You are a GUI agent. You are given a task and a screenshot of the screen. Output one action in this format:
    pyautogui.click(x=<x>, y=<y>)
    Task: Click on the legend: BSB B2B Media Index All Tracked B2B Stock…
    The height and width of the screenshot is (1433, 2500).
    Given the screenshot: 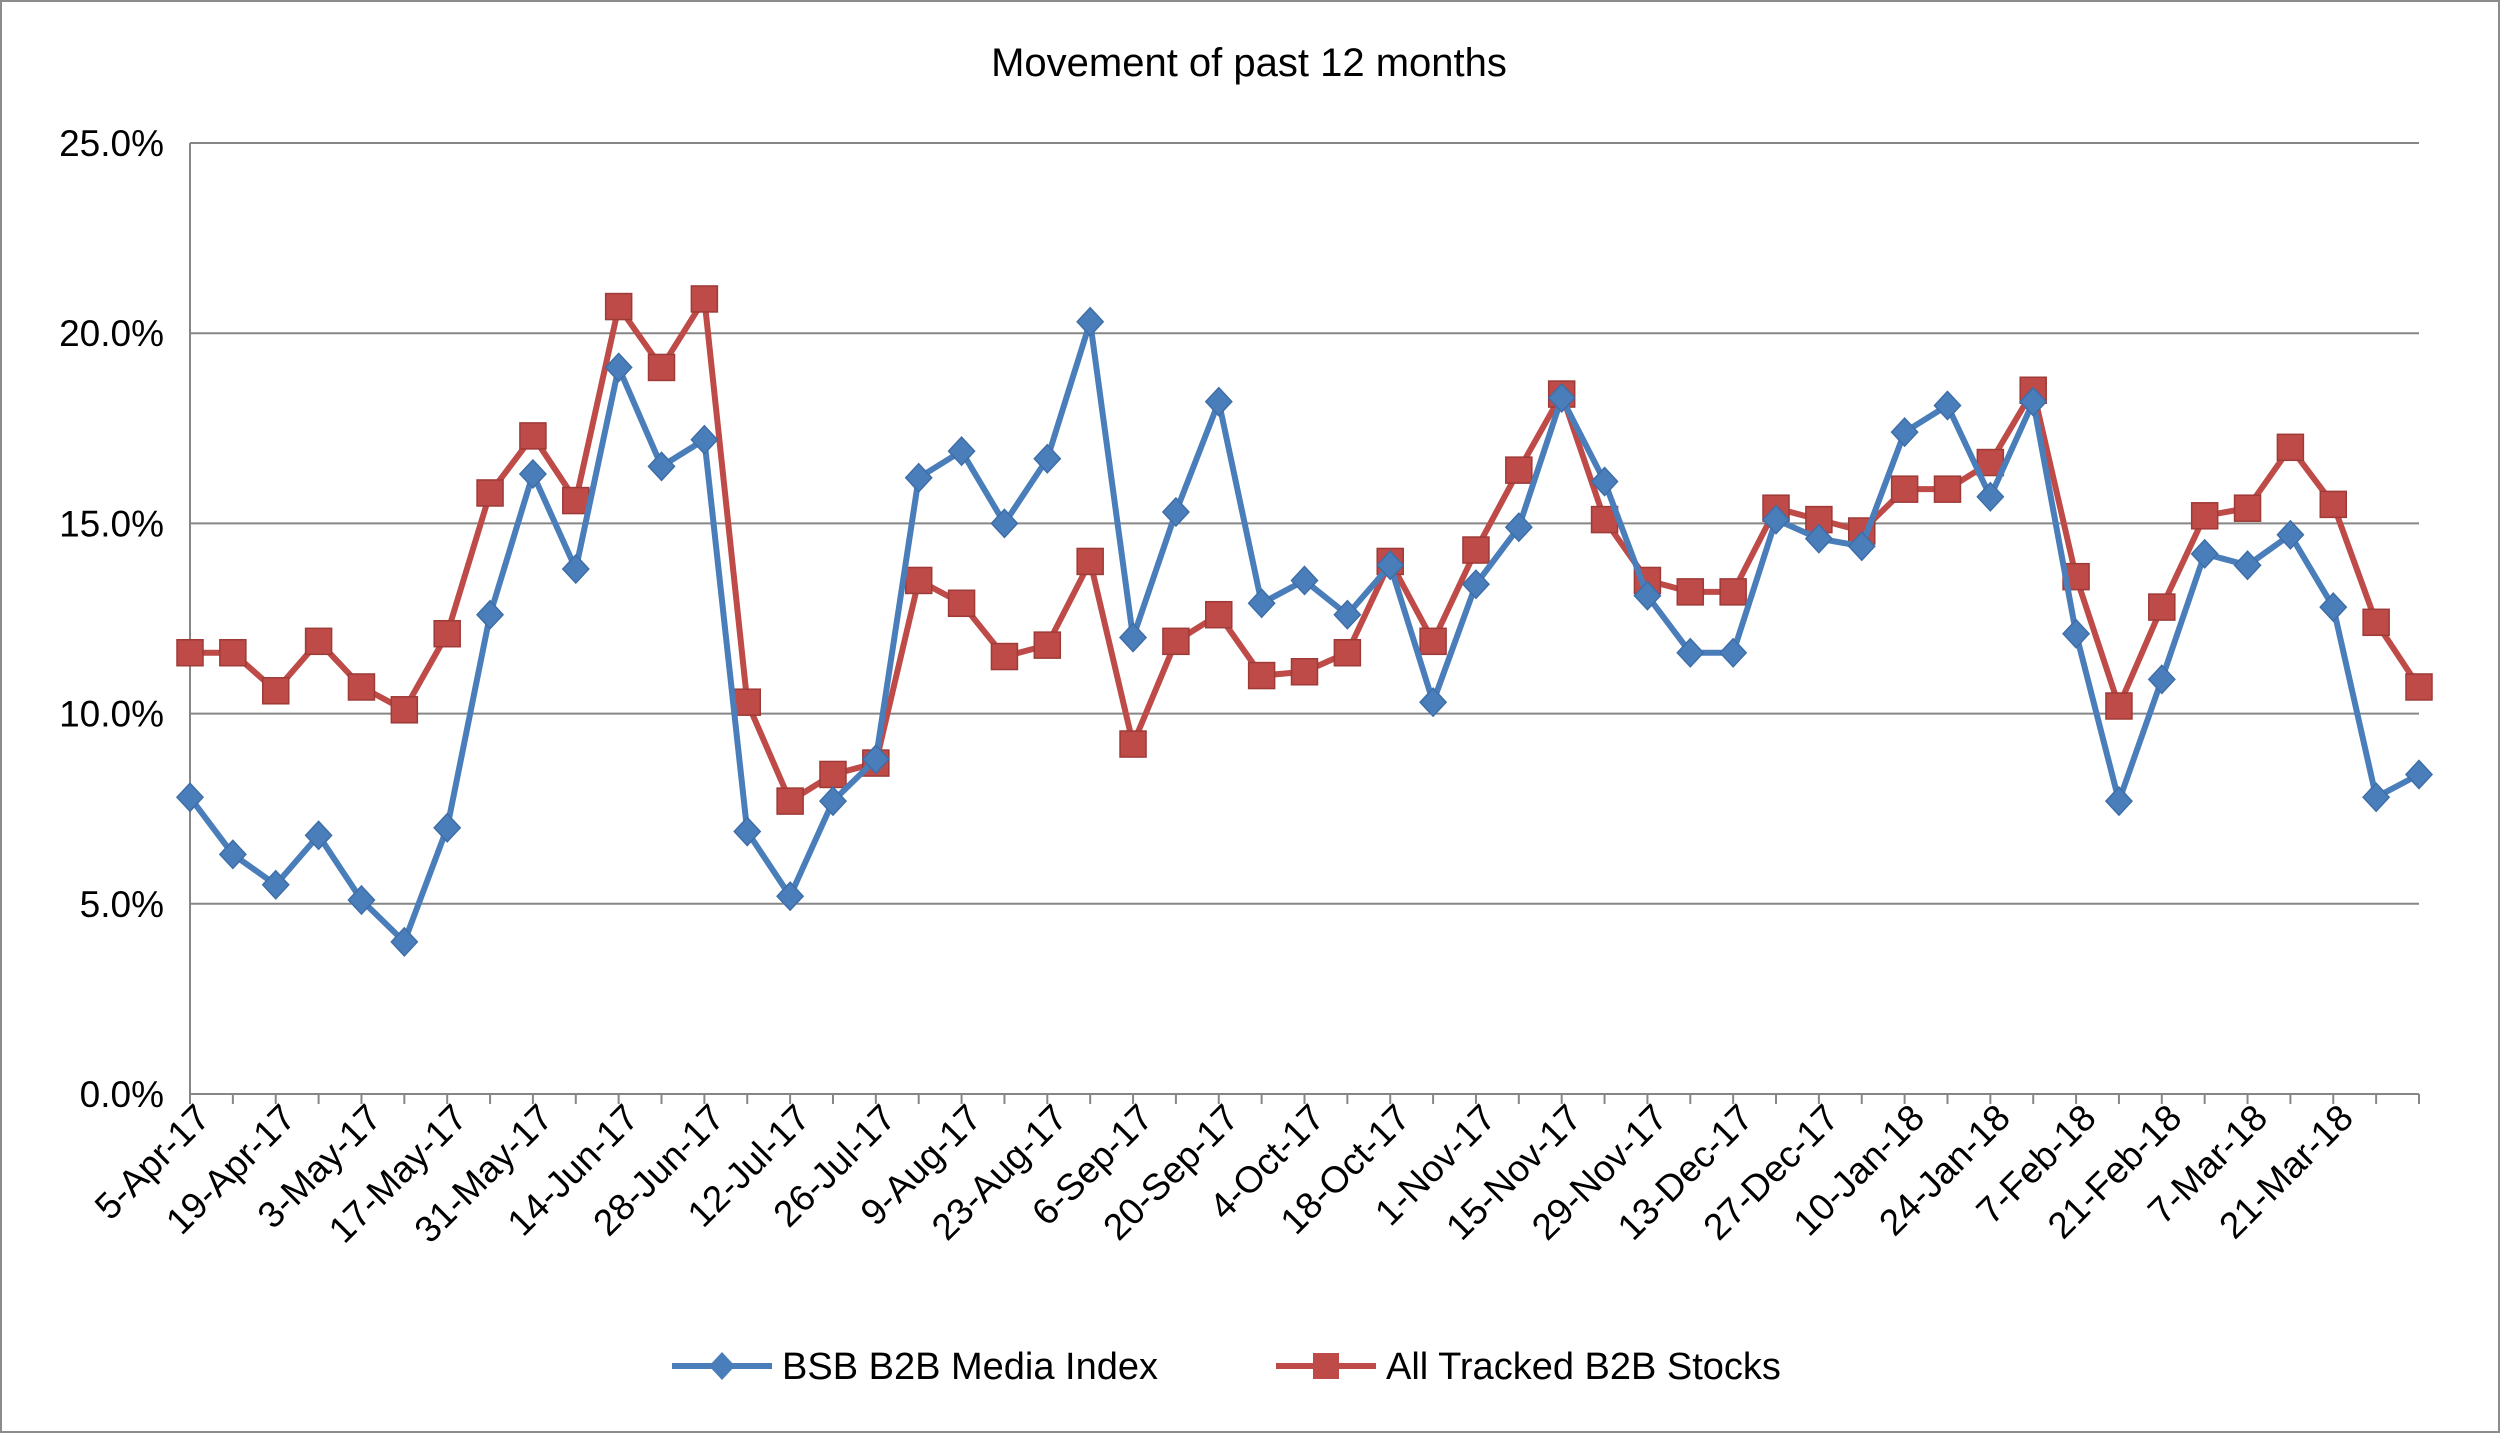 What is the action you would take?
    pyautogui.click(x=1226, y=1367)
    